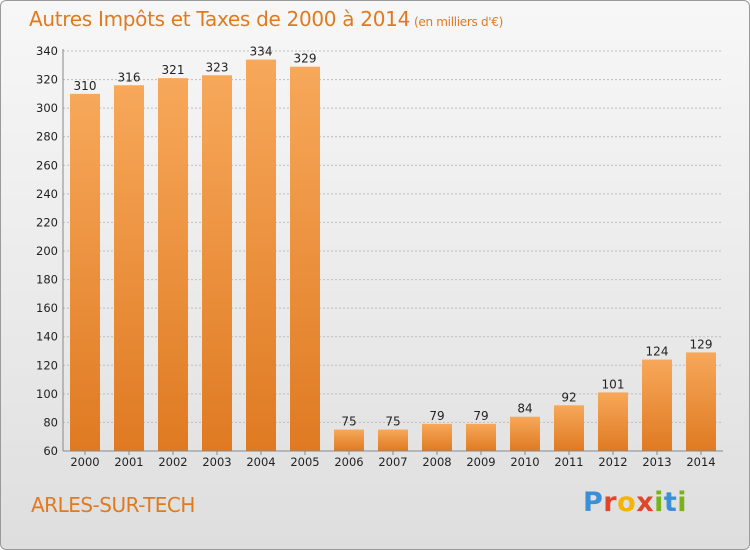  What do you see at coordinates (670, 502) in the screenshot?
I see `brand-letter: t` at bounding box center [670, 502].